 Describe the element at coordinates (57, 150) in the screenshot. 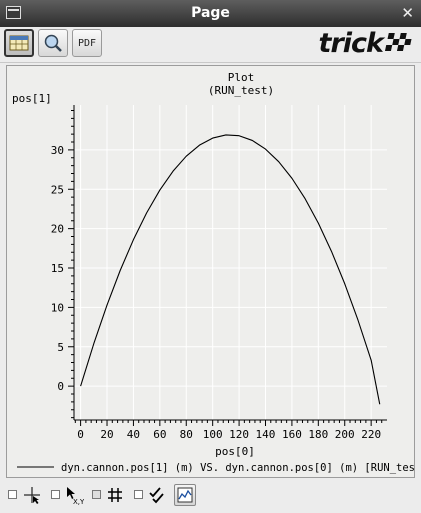

I see `y-tick-label: 30` at that location.